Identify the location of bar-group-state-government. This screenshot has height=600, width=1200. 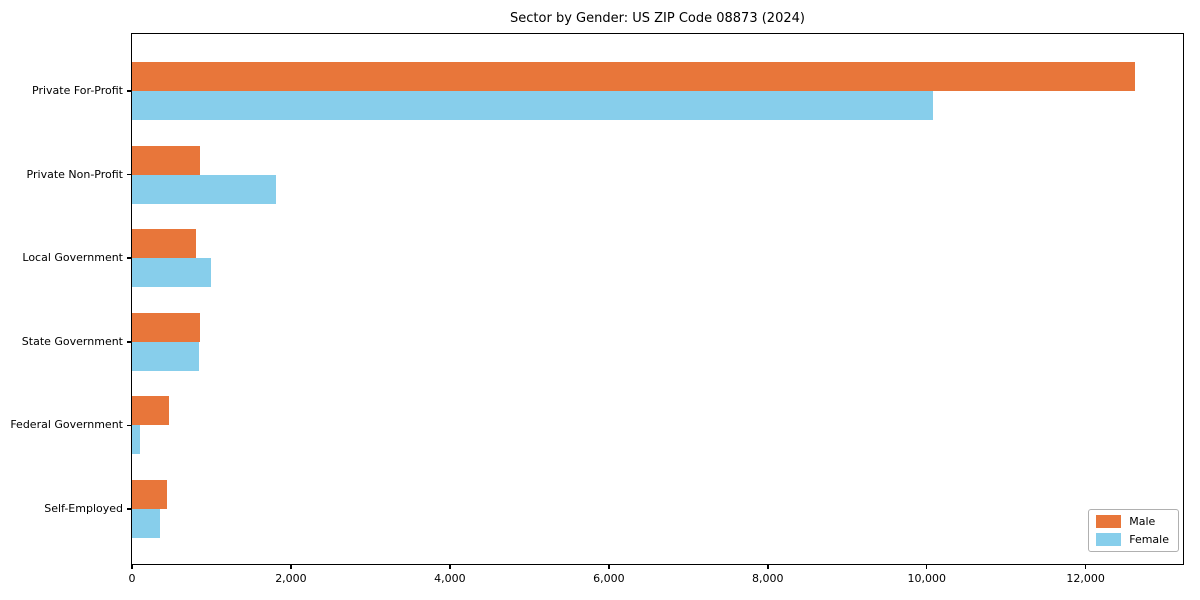
(657, 341).